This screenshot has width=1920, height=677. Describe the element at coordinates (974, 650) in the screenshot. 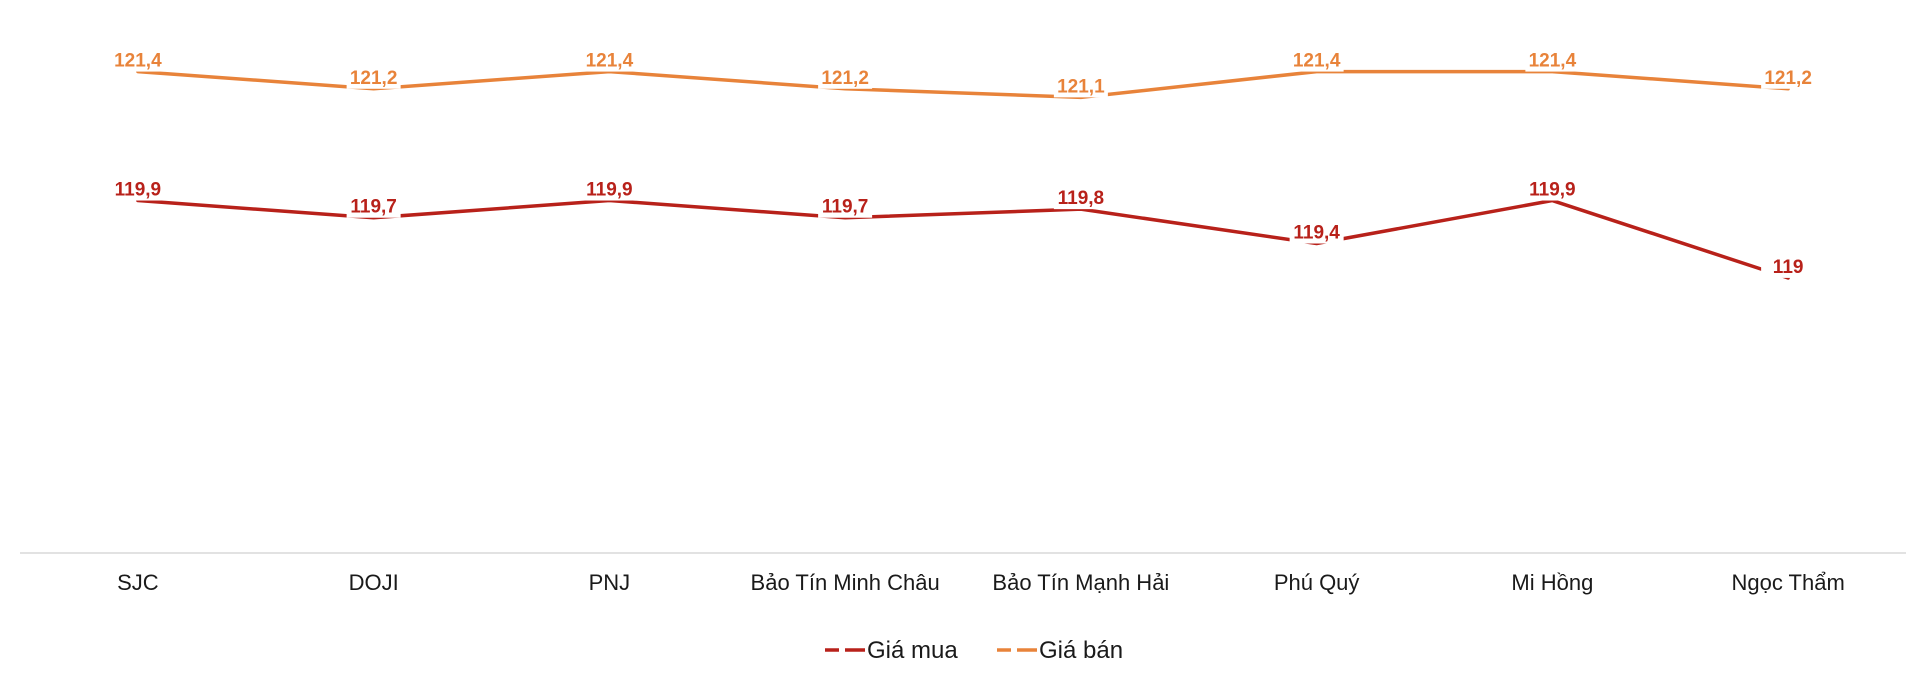

I see `legend: Giá mua Giá bán` at that location.